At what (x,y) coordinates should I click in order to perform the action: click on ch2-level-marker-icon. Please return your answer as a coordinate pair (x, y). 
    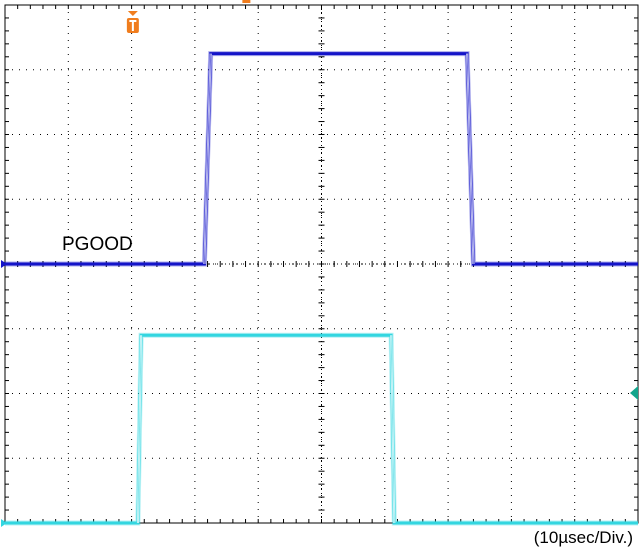
    Looking at the image, I should click on (634, 393).